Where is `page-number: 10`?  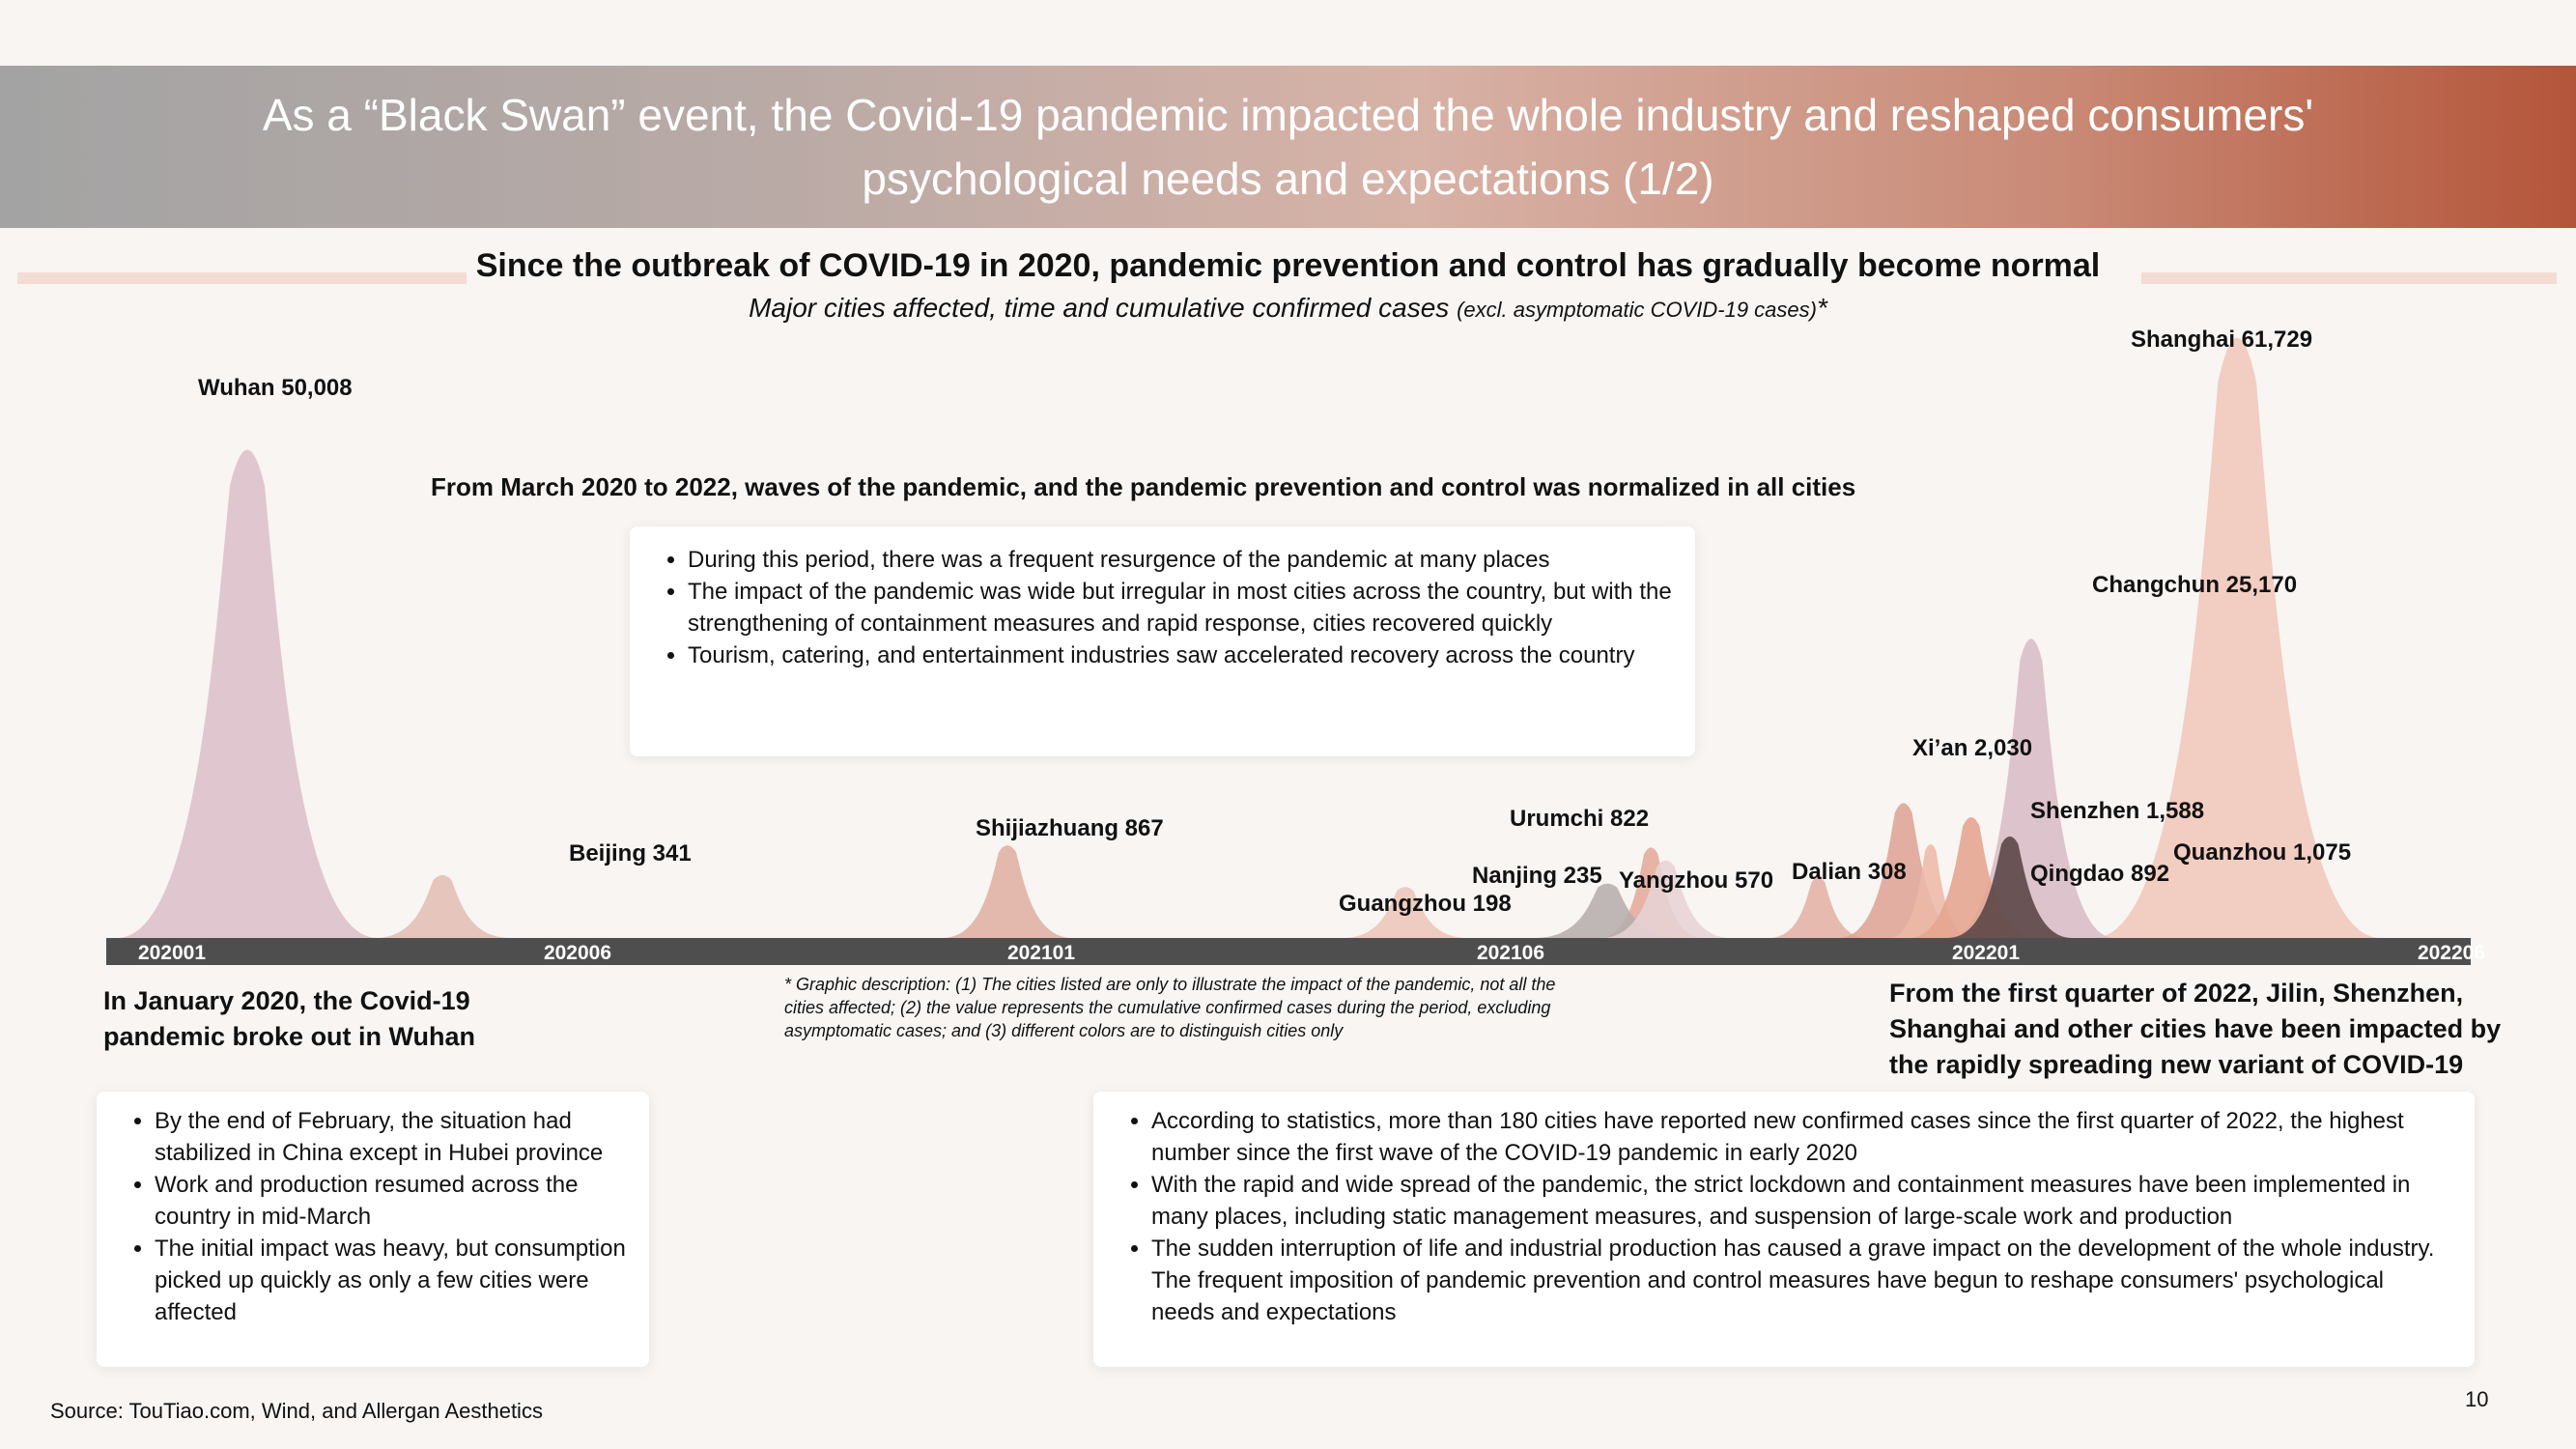 page-number: 10 is located at coordinates (2477, 1399).